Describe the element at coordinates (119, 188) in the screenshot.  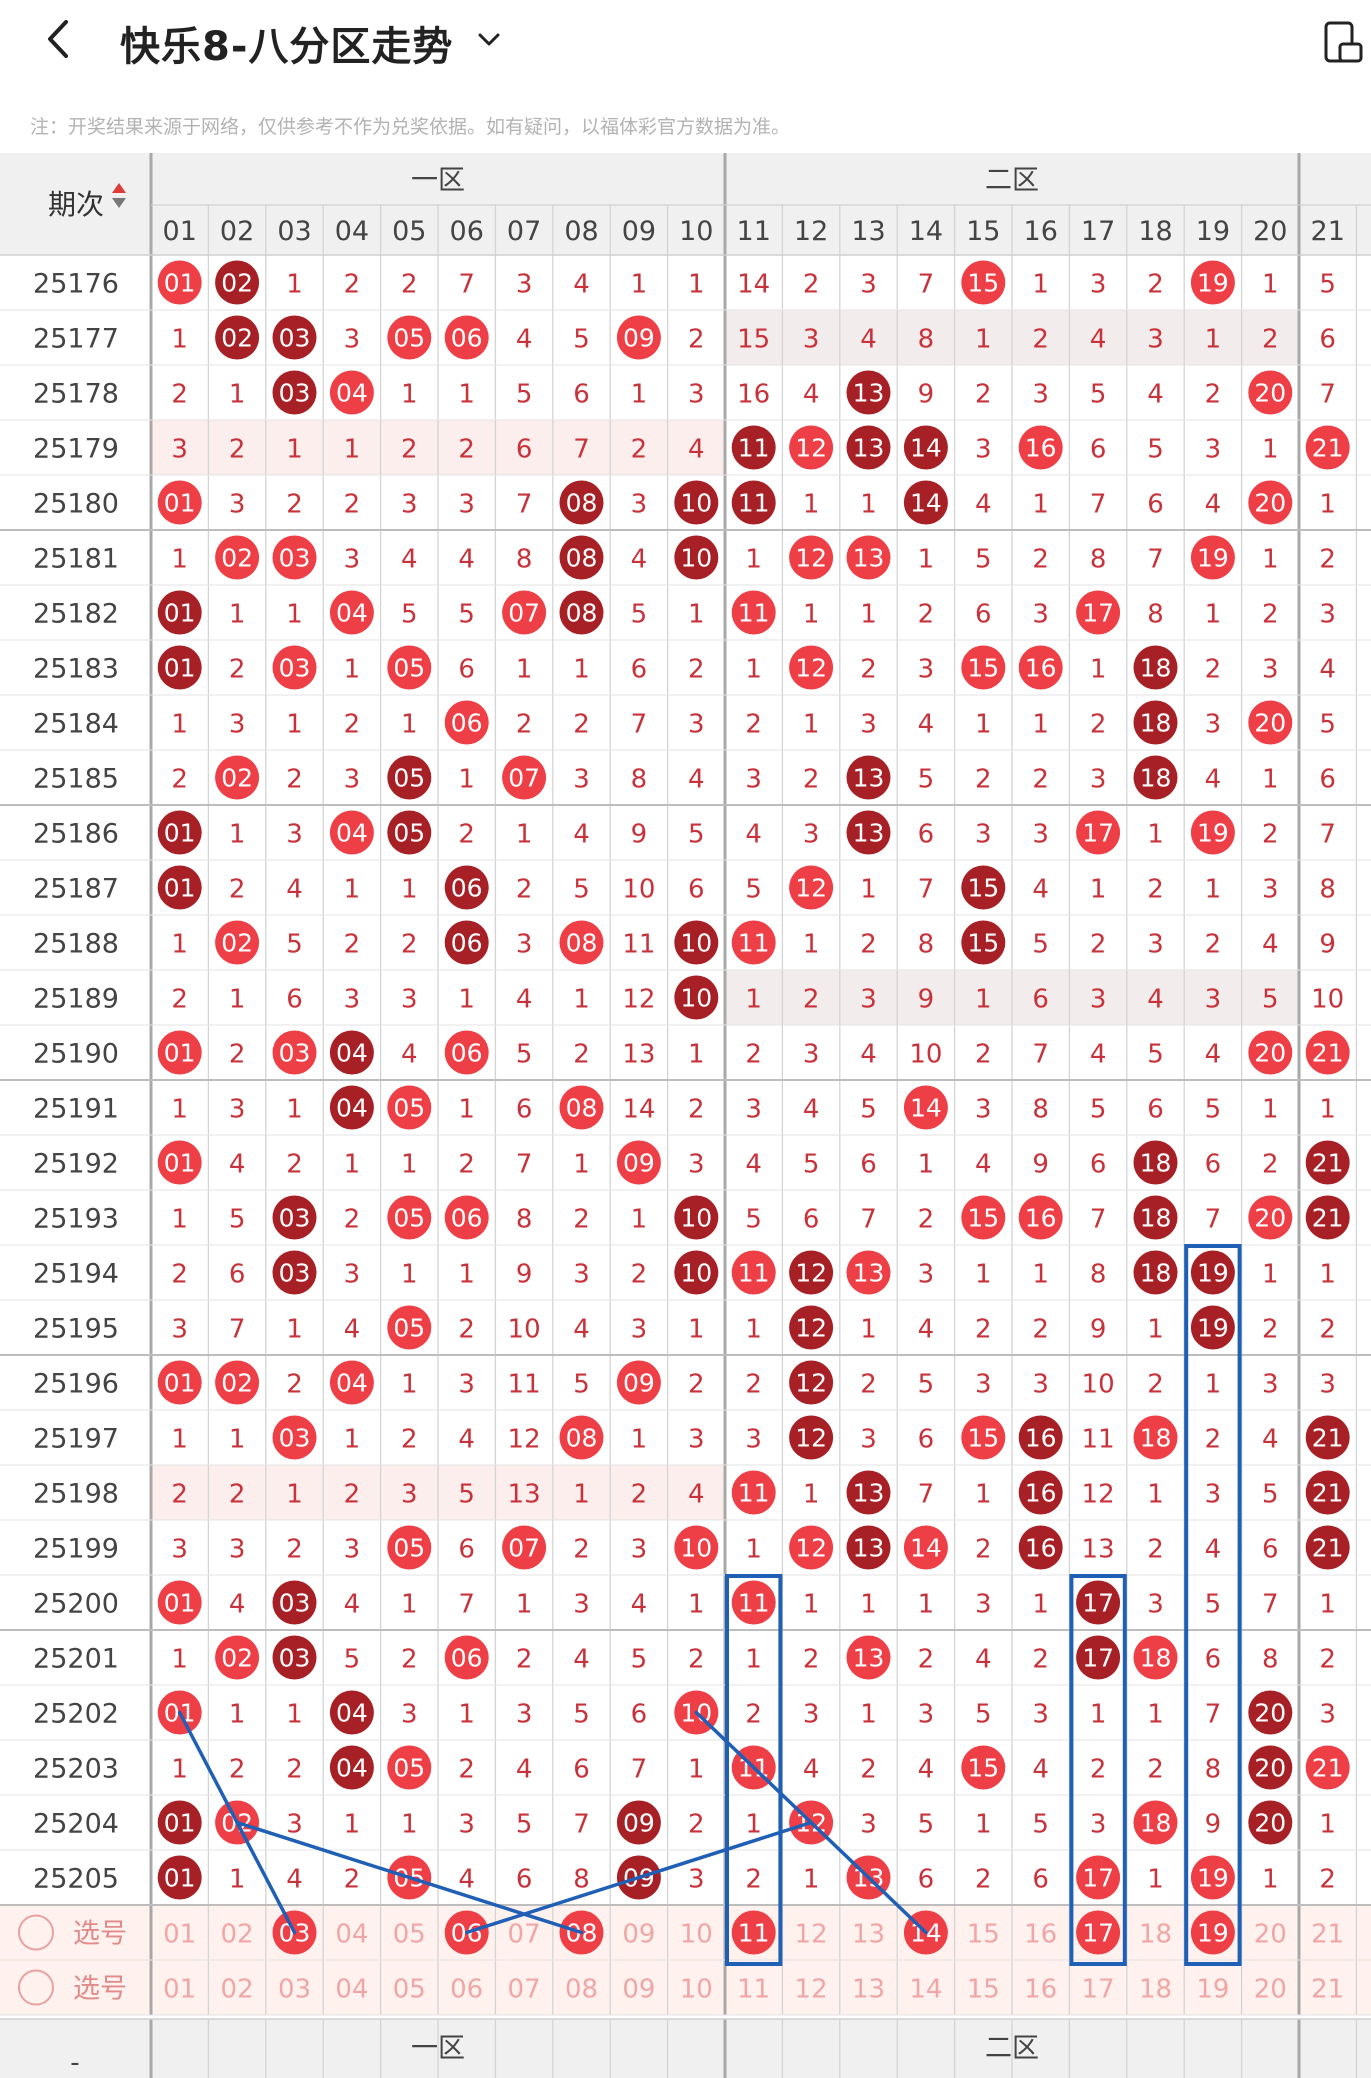
I see `sort-up-icon` at that location.